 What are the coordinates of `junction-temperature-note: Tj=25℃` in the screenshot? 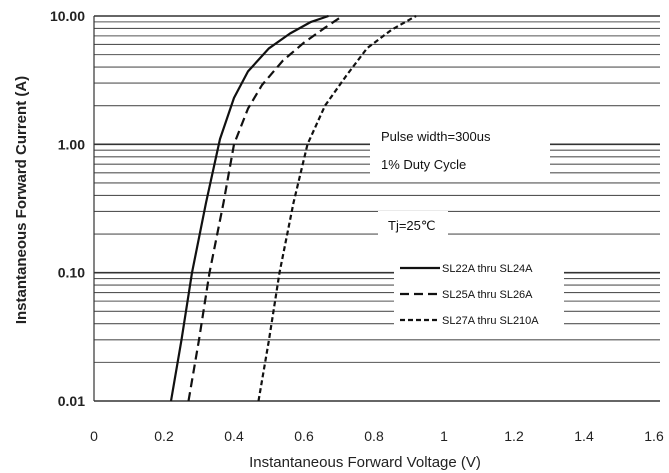 It's located at (411, 225).